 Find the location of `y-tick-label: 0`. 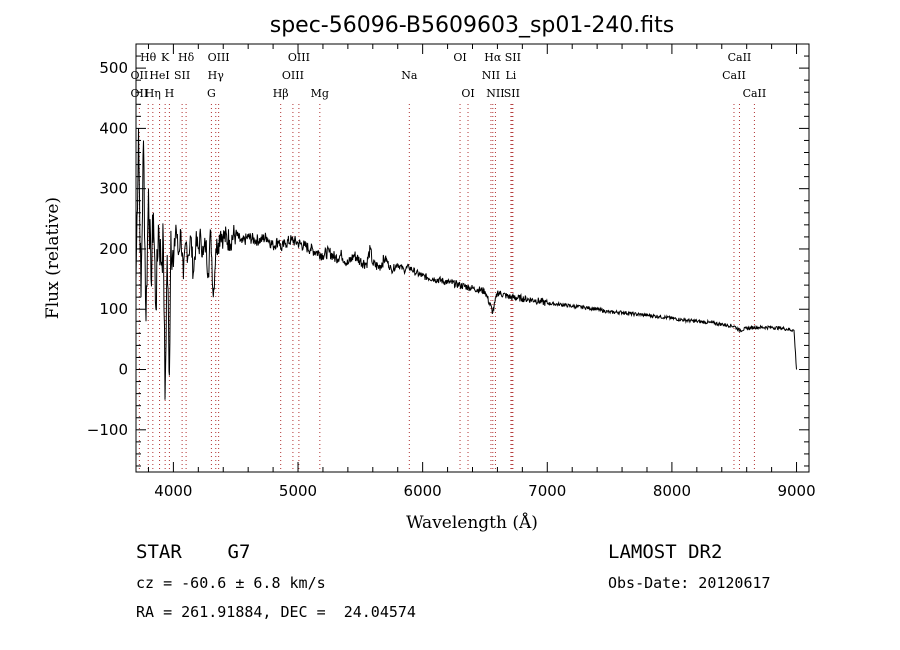

y-tick-label: 0 is located at coordinates (123, 370).